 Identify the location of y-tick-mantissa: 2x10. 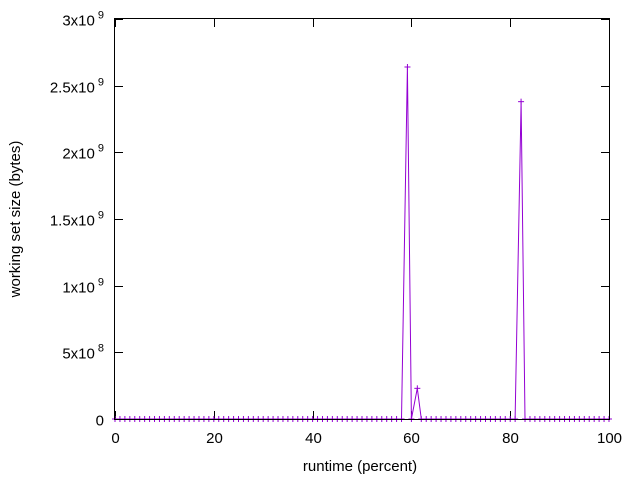
(78, 154).